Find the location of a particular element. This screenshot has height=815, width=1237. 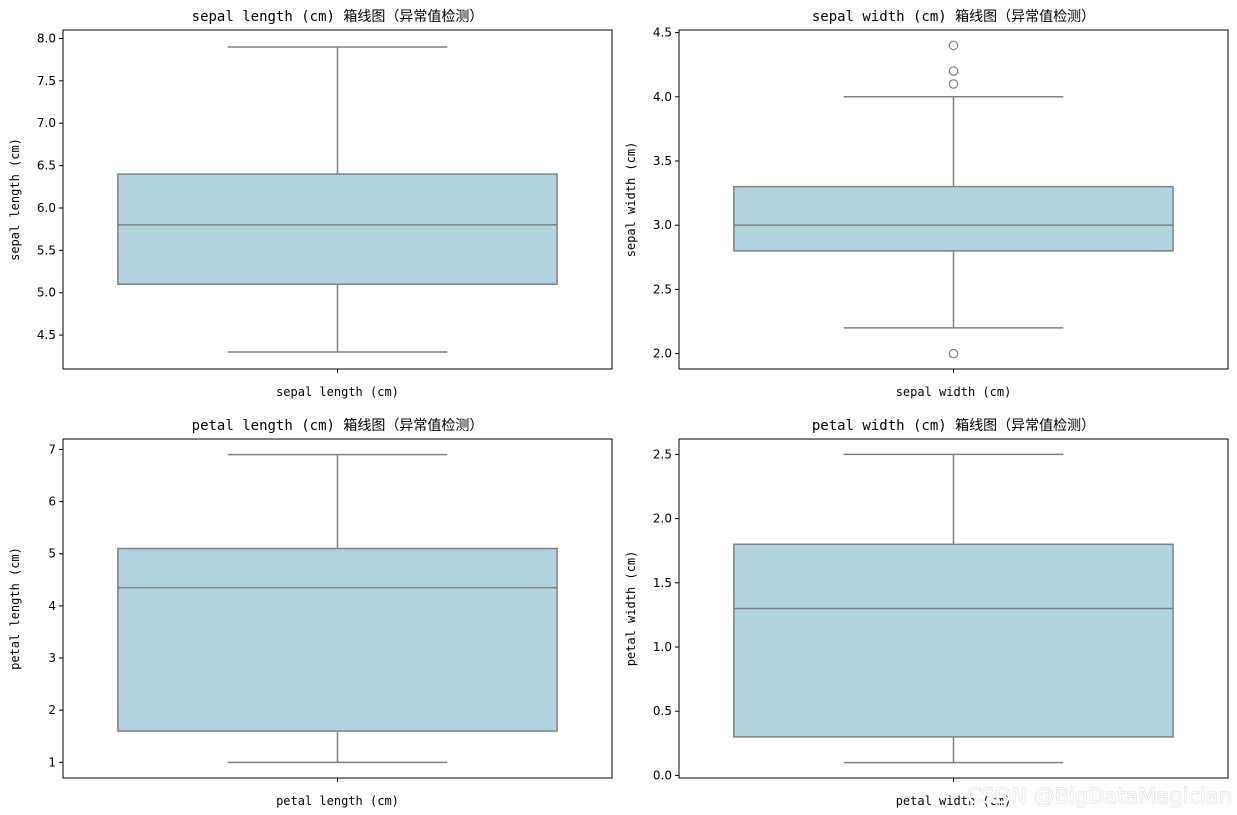

y-tick-label: 8.0 is located at coordinates (46, 38).